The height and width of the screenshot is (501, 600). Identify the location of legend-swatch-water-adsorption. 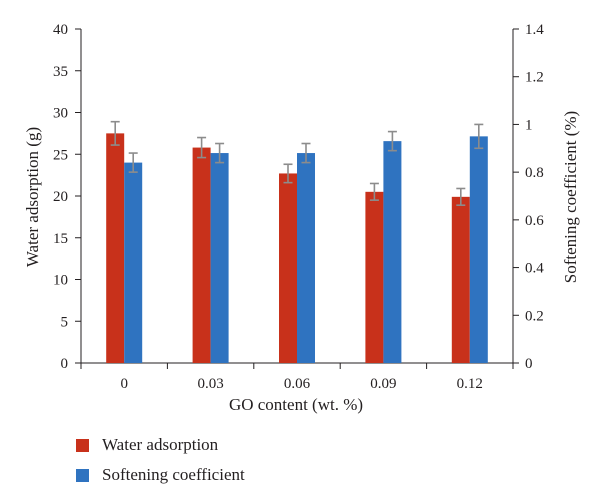
(82, 445).